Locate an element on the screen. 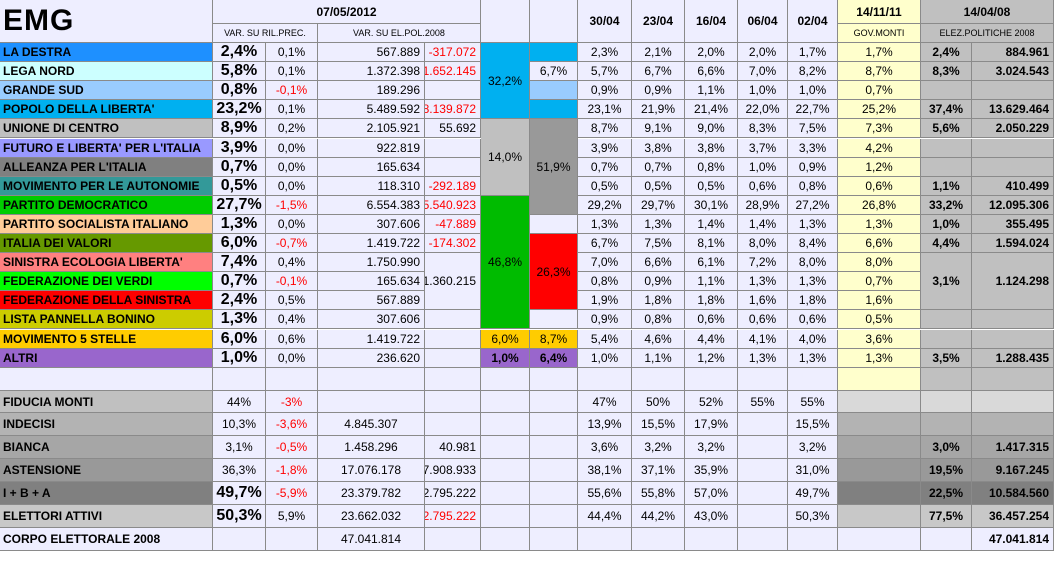 Image resolution: width=1061 pixels, height=562 pixels. party-poll: 22,7% is located at coordinates (813, 110).